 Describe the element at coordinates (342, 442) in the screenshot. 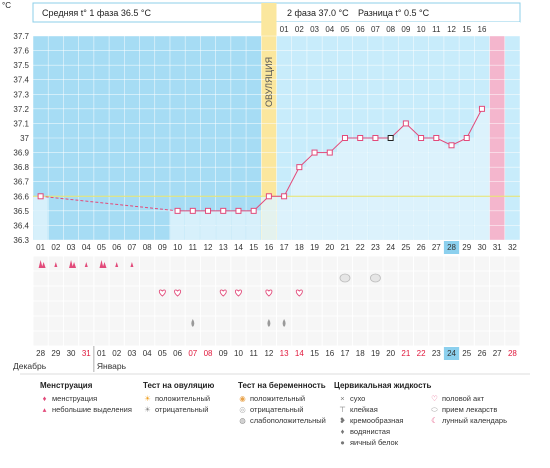

I see `egg-white-icon: ●` at that location.